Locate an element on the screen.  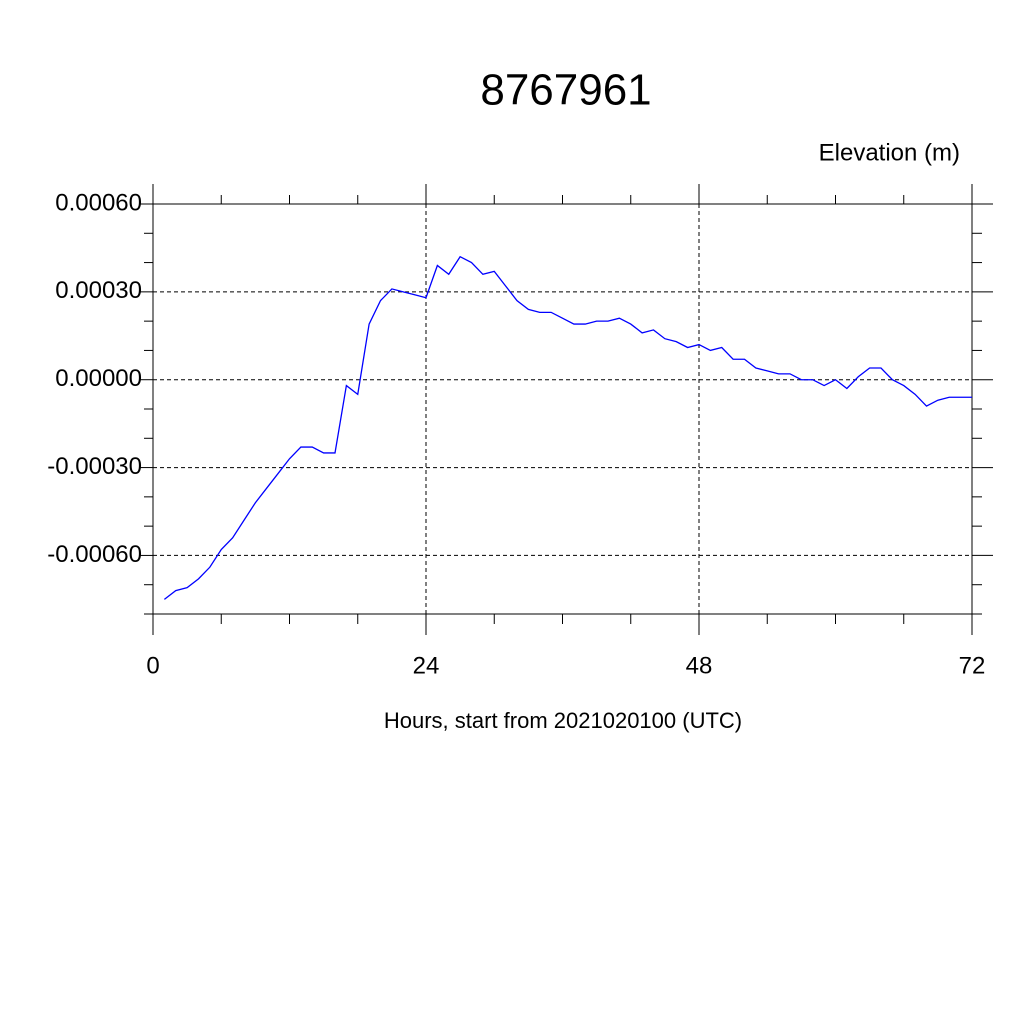
y-tick-label: -0.00030 is located at coordinates (94, 466).